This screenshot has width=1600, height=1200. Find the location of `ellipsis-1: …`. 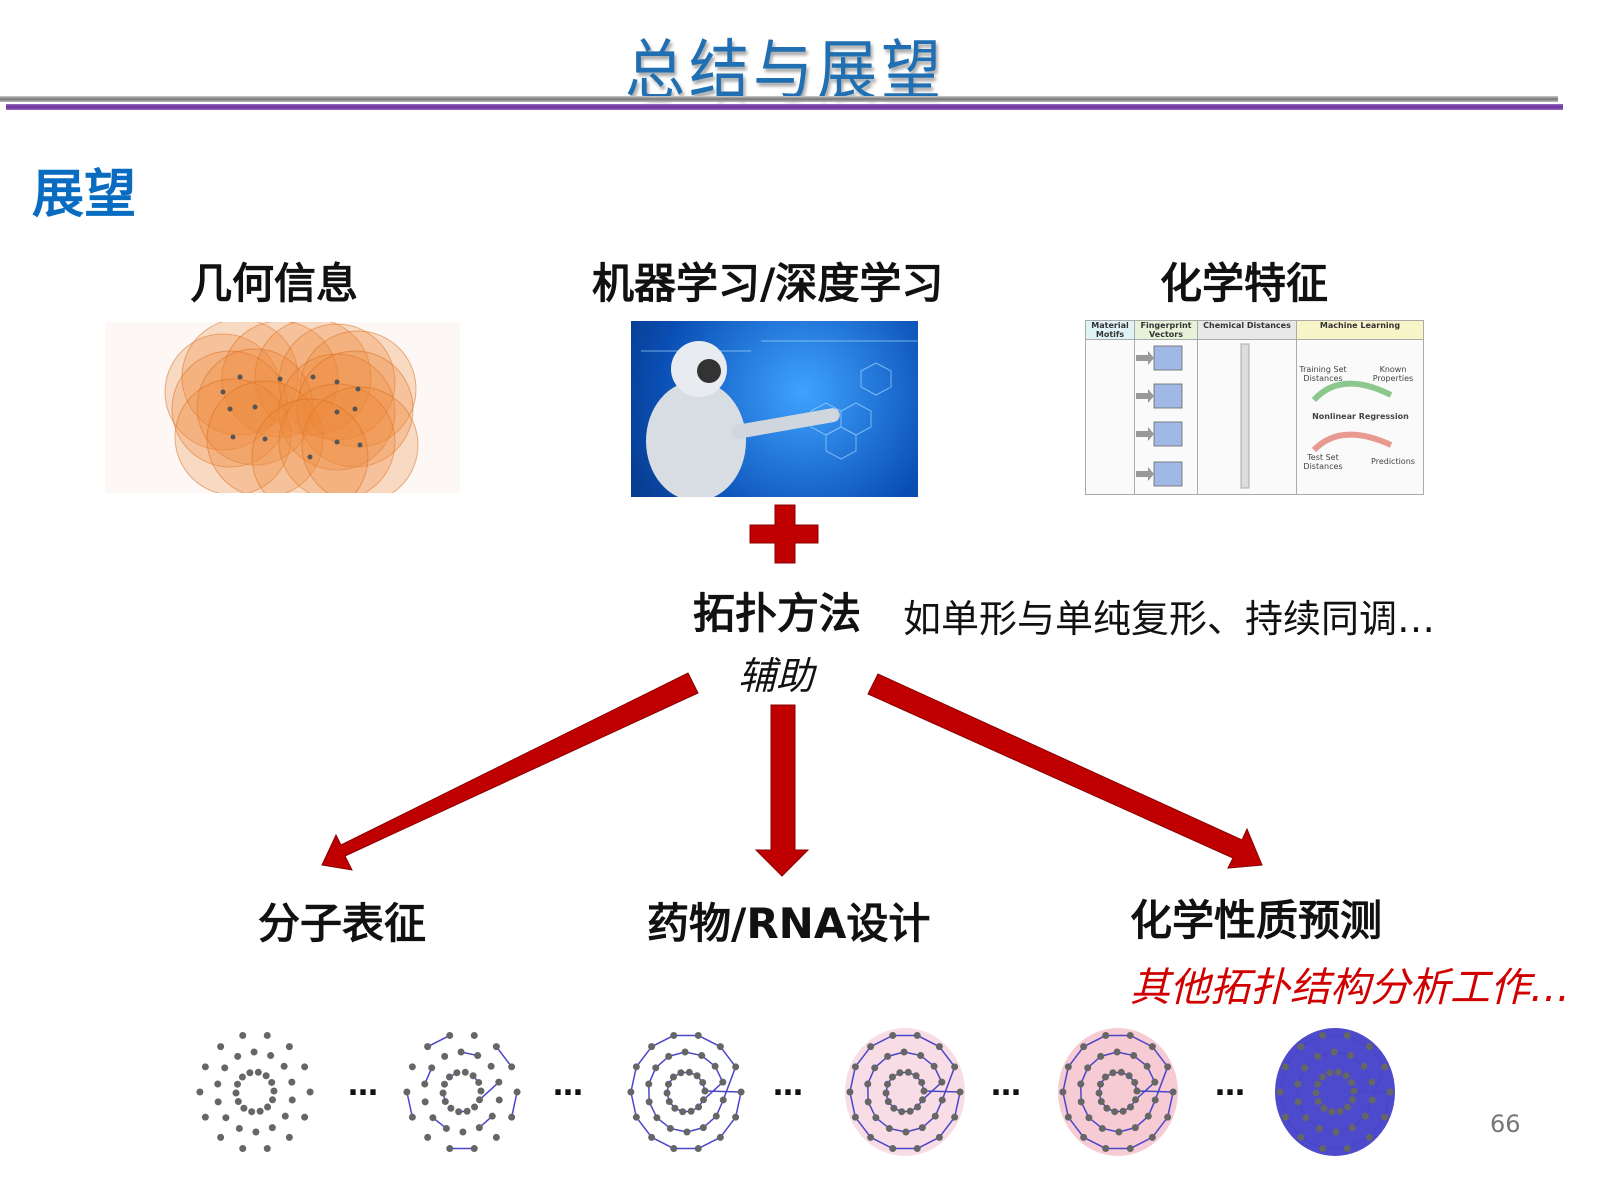

ellipsis-1: … is located at coordinates (363, 1085).